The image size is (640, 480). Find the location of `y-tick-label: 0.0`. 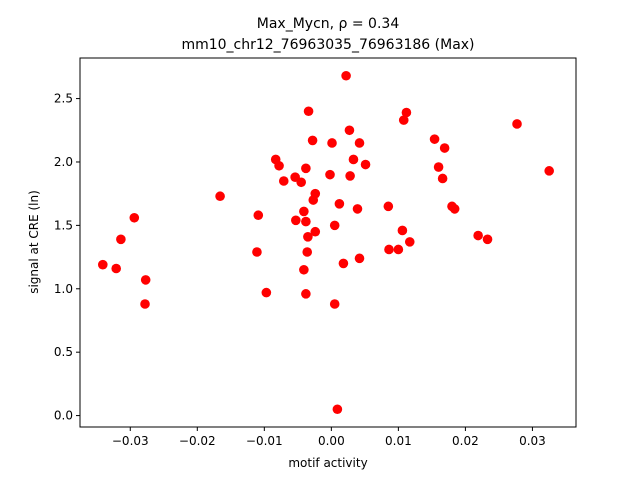

y-tick-label: 0.0 is located at coordinates (63, 416).